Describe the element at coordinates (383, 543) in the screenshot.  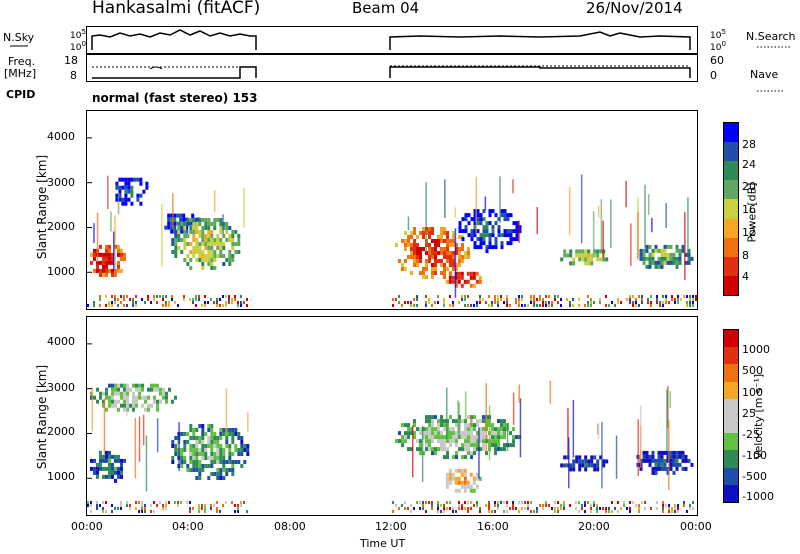
I see `xaxis-label: Time UT` at that location.